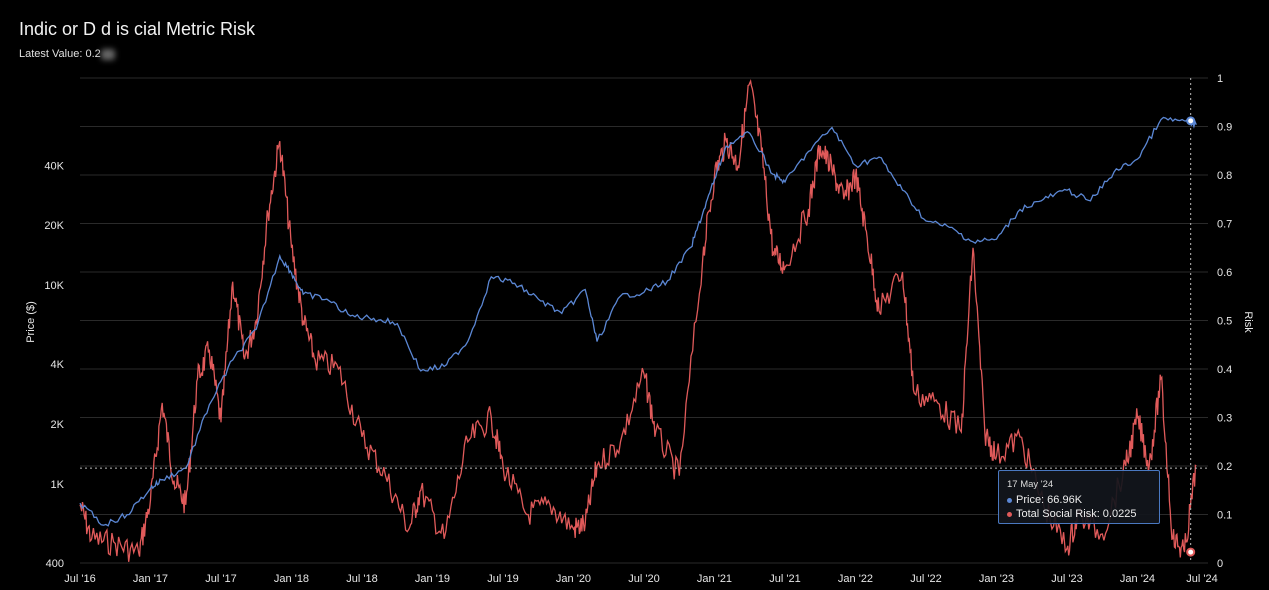 This screenshot has width=1269, height=590. I want to click on tooltip-risk-row: Total Social Risk: 0.0225, so click(1079, 514).